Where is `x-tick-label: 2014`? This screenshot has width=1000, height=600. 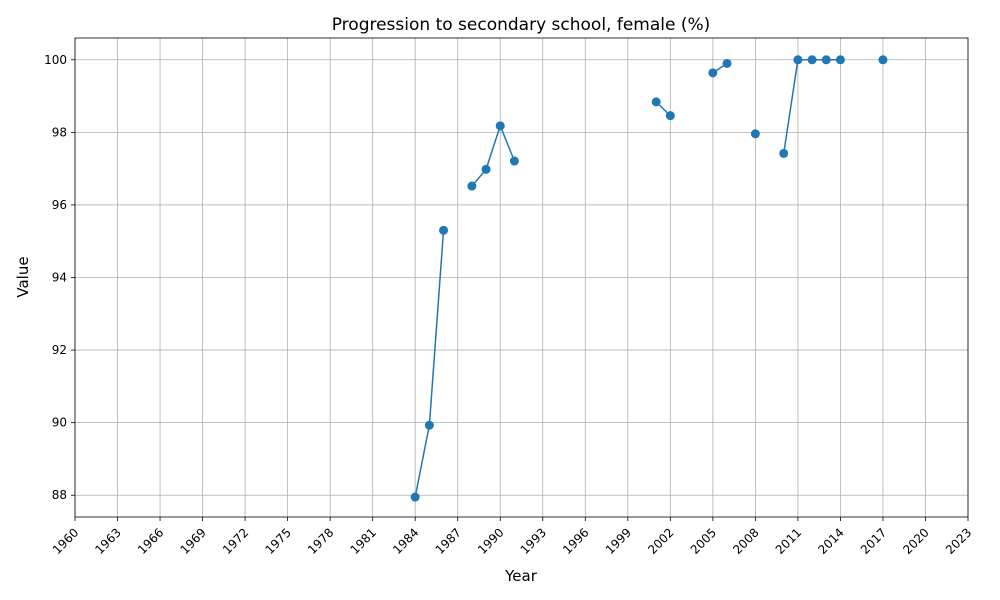
x-tick-label: 2014 is located at coordinates (830, 540).